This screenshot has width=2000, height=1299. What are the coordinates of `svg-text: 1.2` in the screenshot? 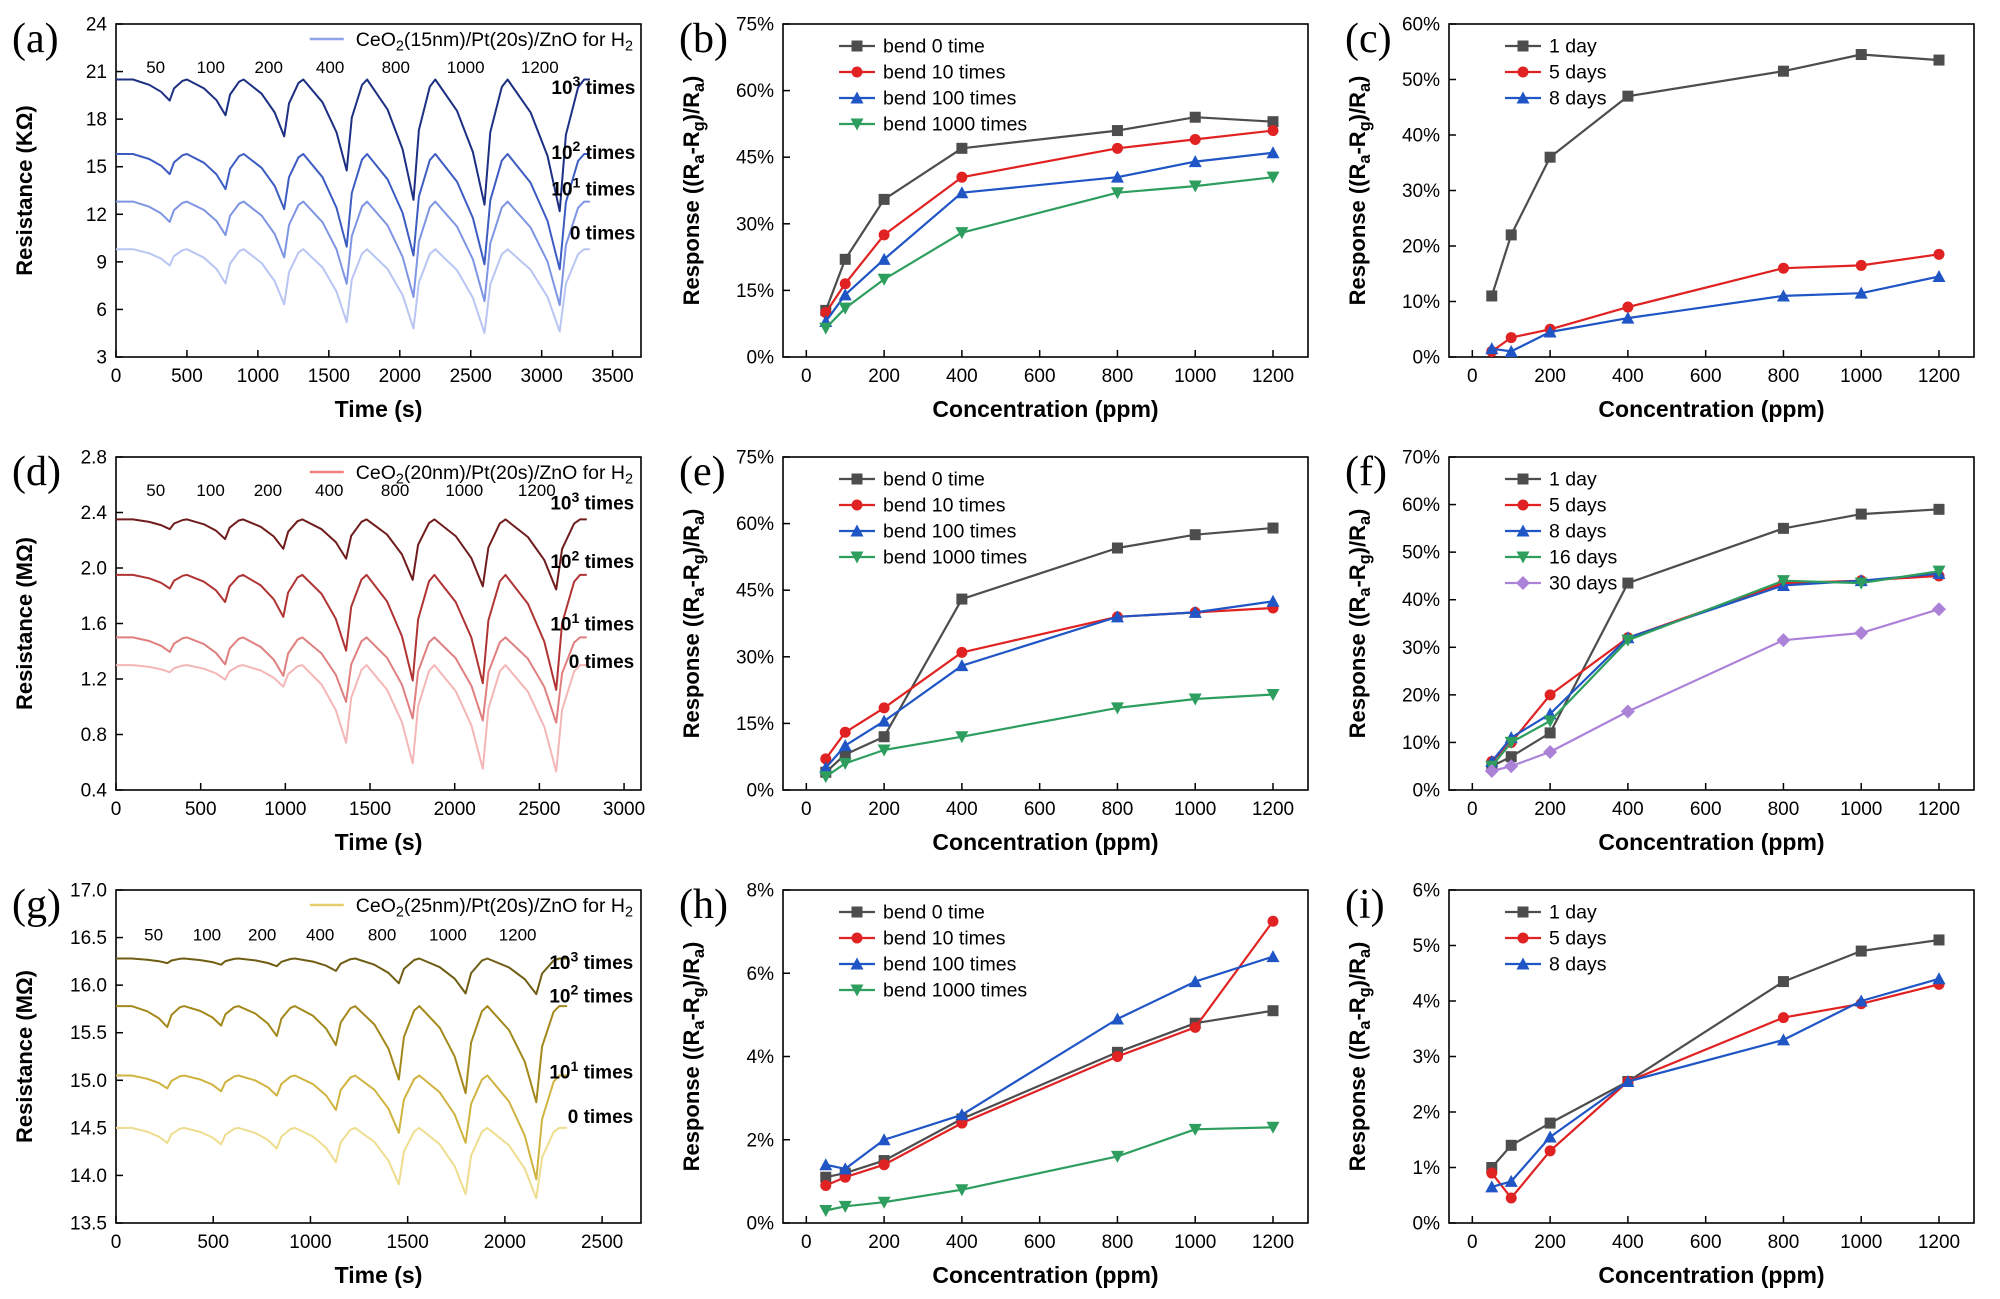 It's located at (94, 680).